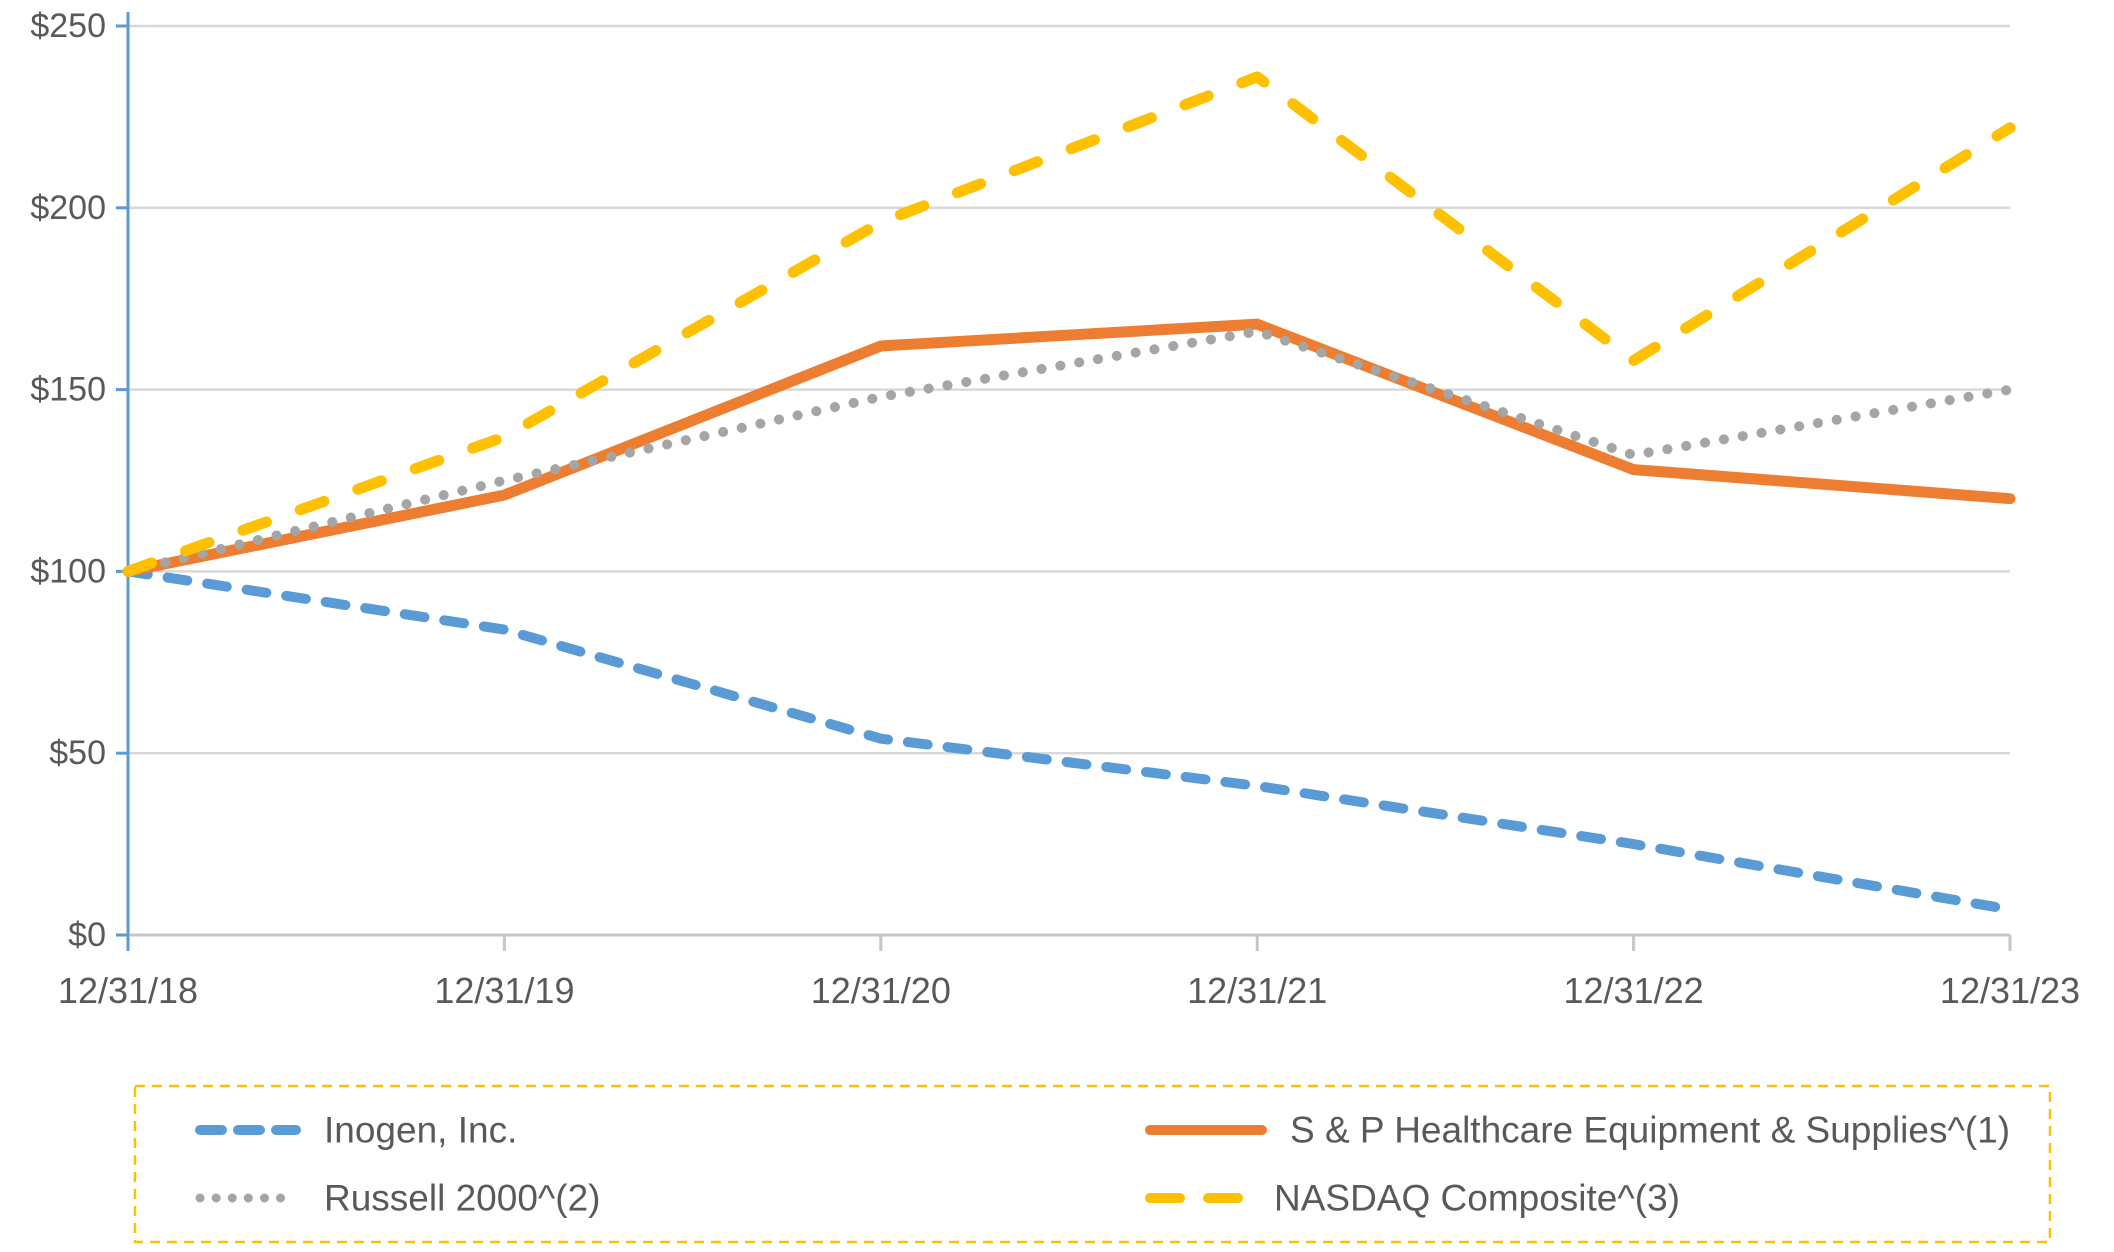 This screenshot has width=2114, height=1252. I want to click on x-axis-tick-label: 12/31/23, so click(2010, 990).